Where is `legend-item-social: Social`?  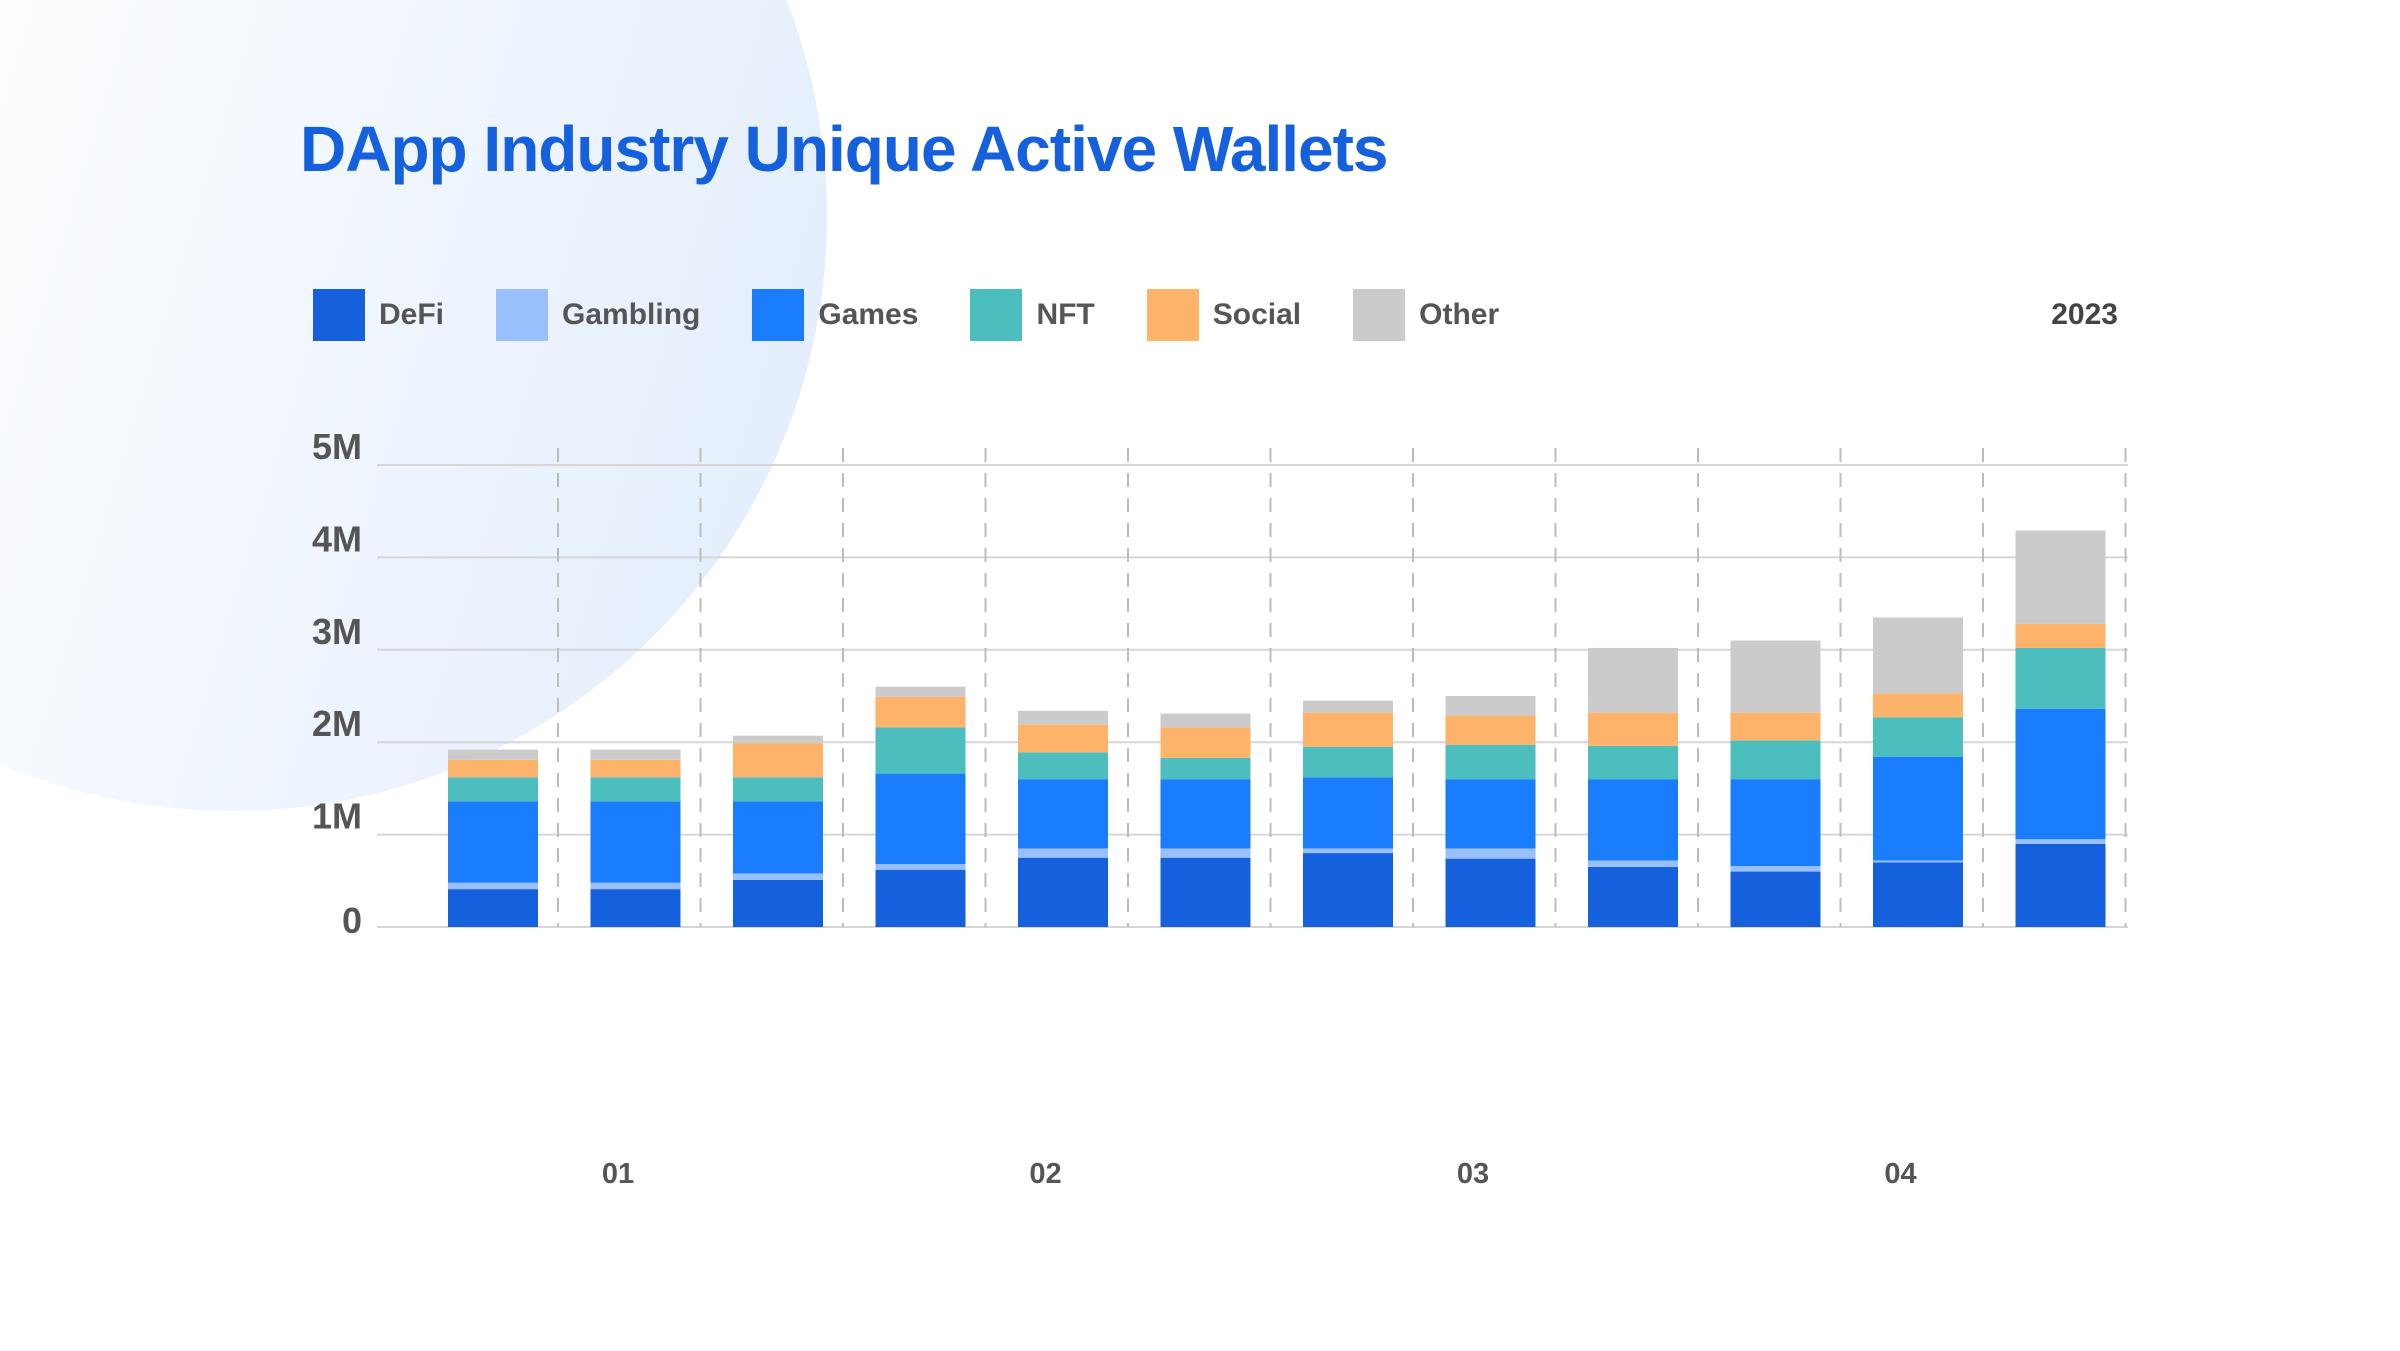
legend-item-social: Social is located at coordinates (1224, 315).